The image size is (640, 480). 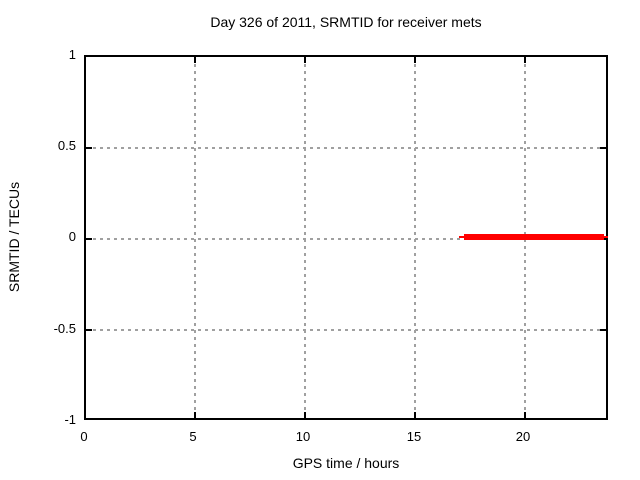 I want to click on data-series-srmtid-thick-segment, so click(x=534, y=237).